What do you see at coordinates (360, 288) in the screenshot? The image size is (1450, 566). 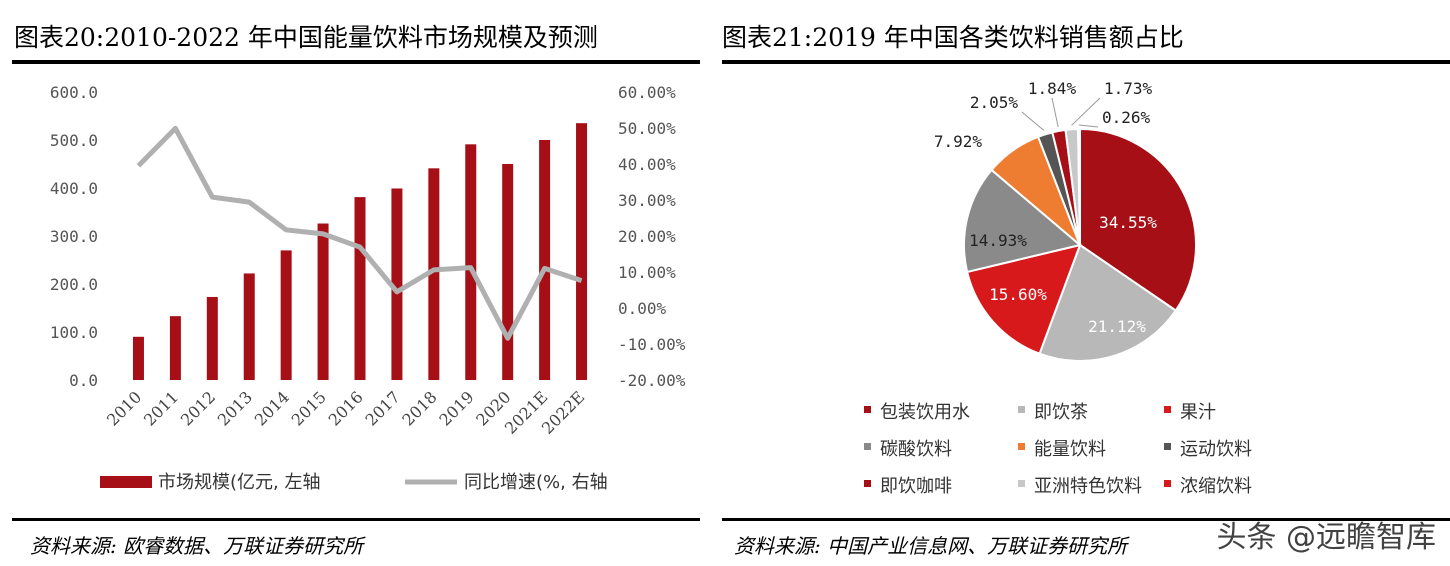 I see `bar-2016` at bounding box center [360, 288].